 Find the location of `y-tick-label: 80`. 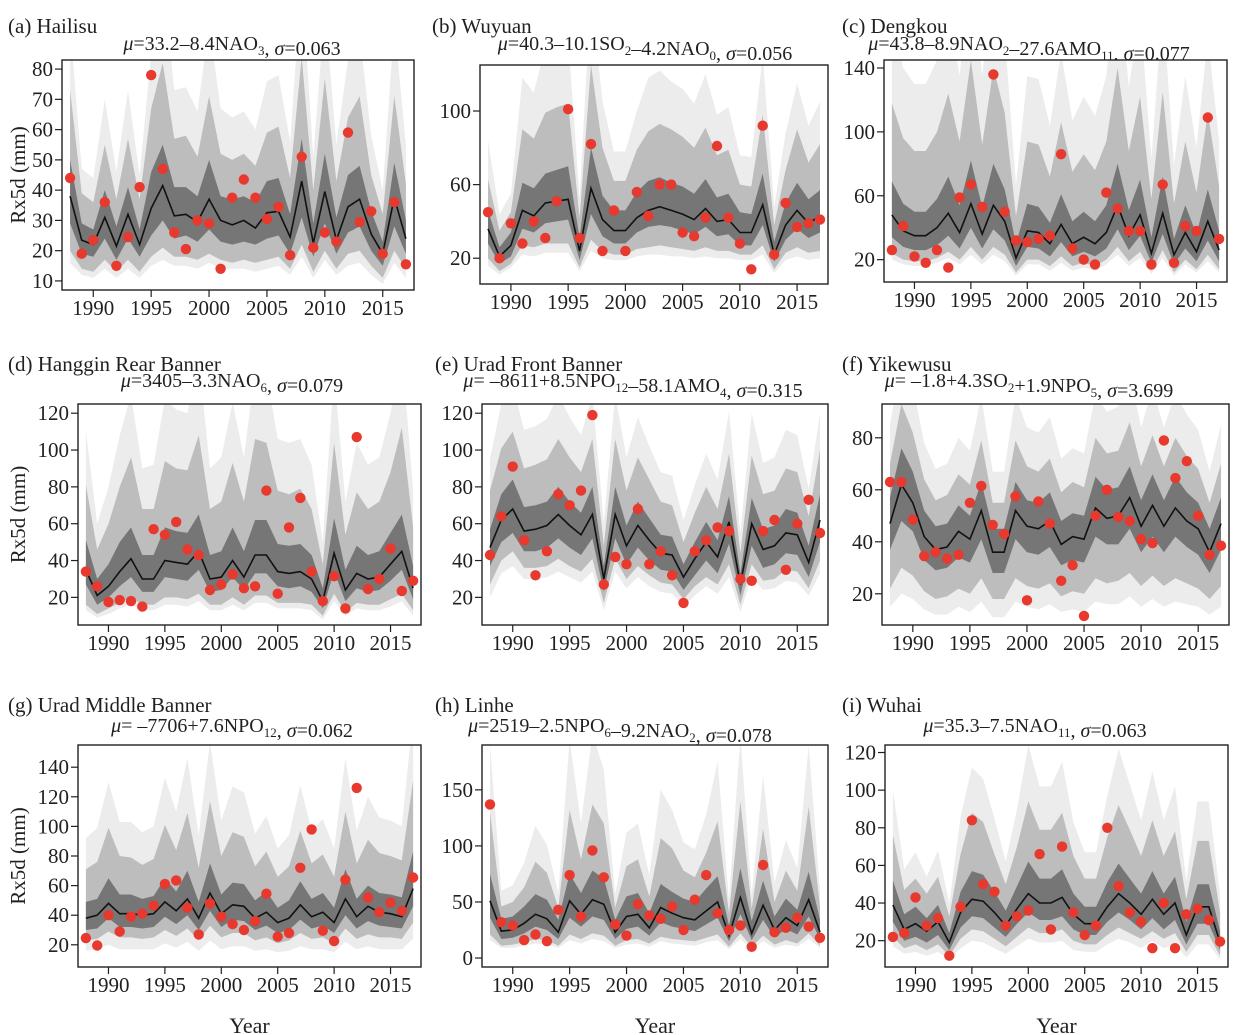

y-tick-label: 80 is located at coordinates (462, 487).